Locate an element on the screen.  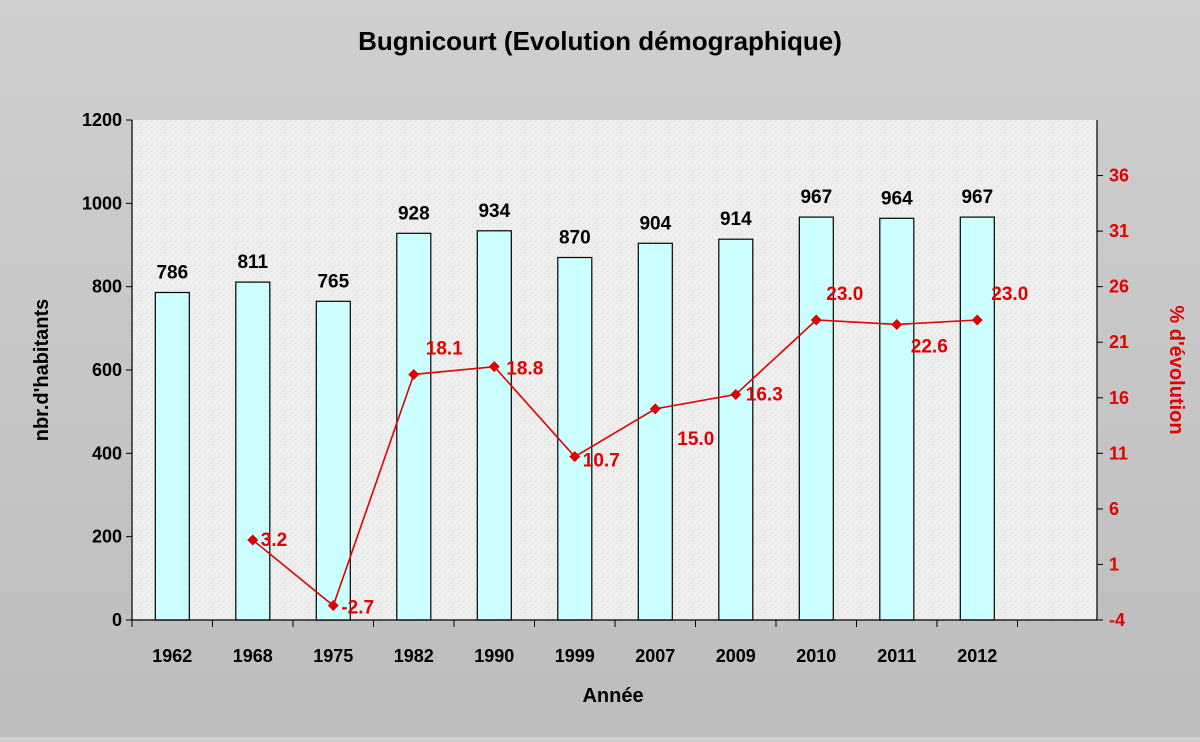
bar-value-label-1962: 786 is located at coordinates (172, 273).